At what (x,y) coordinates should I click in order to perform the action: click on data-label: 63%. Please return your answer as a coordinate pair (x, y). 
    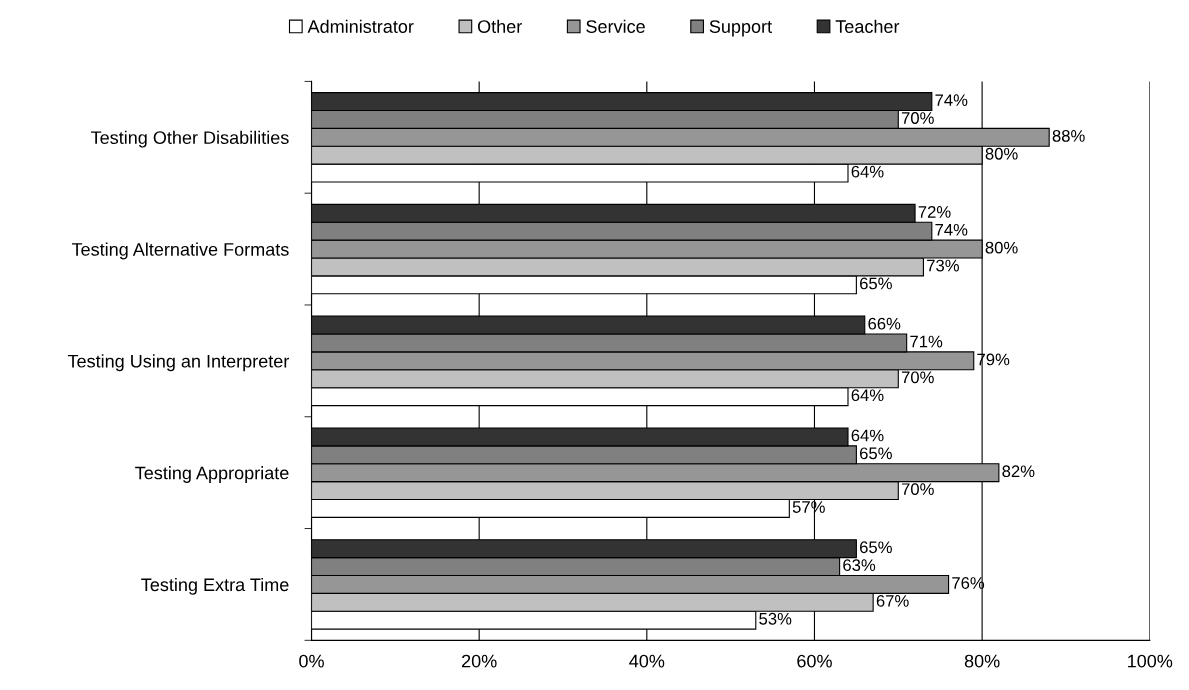
    Looking at the image, I should click on (859, 565).